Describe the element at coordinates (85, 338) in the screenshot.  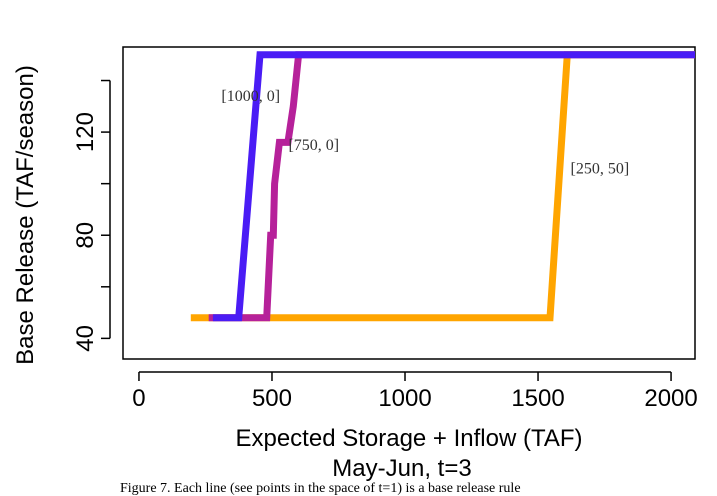
I see `y-tick-label: 40` at that location.